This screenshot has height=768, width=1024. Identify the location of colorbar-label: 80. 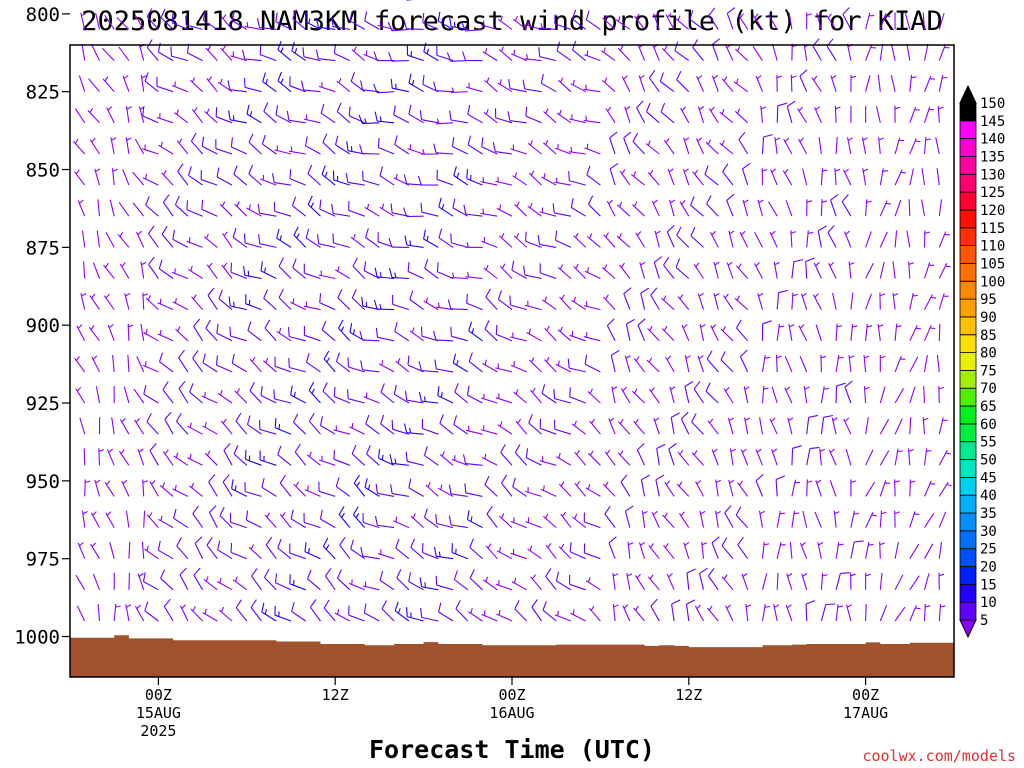
(988, 354).